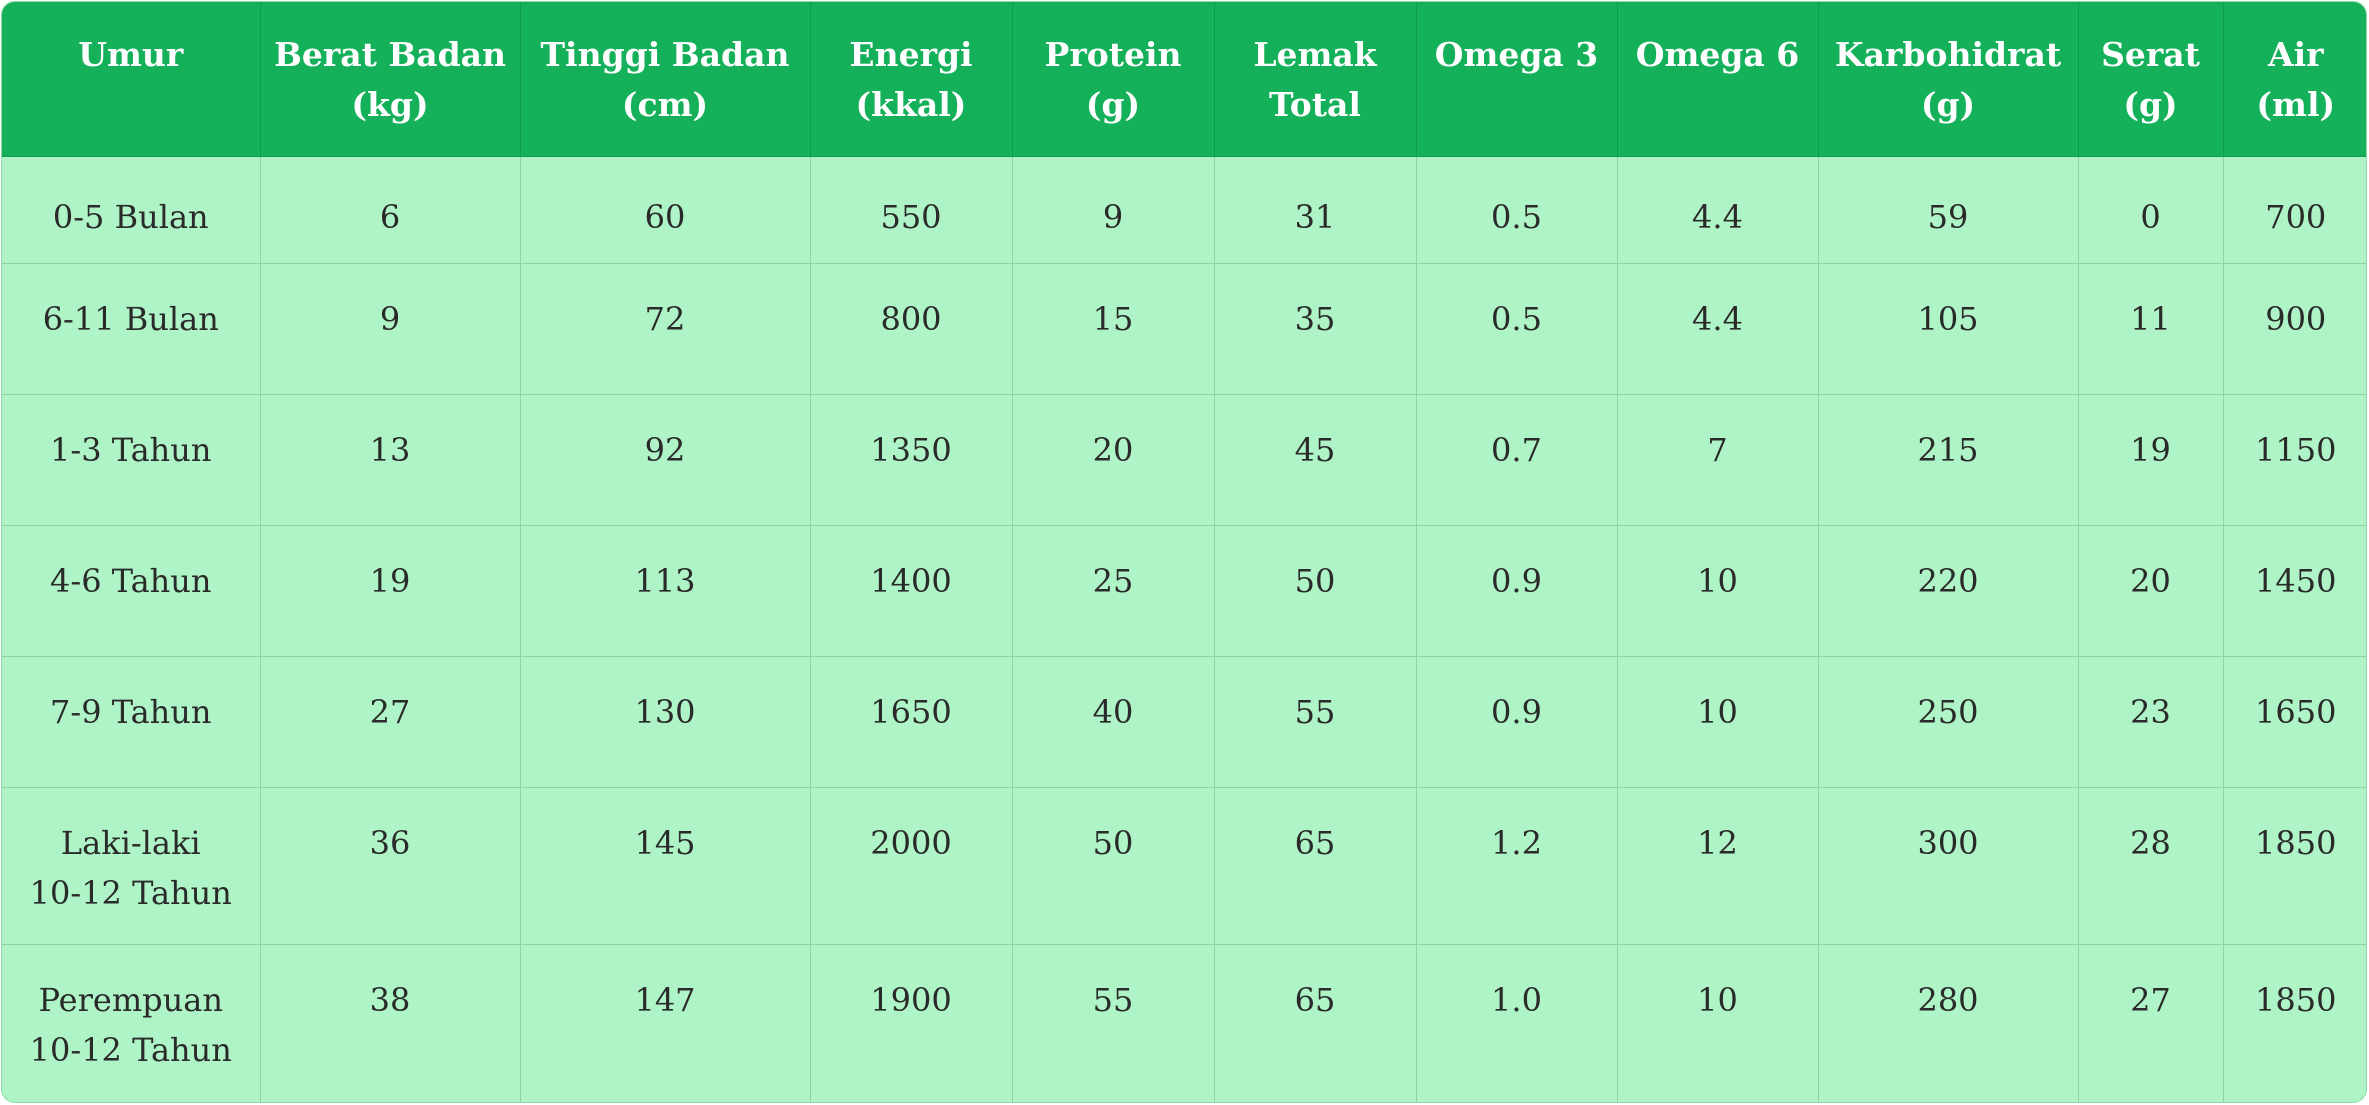 The width and height of the screenshot is (2369, 1105). I want to click on table-cell: 145, so click(665, 866).